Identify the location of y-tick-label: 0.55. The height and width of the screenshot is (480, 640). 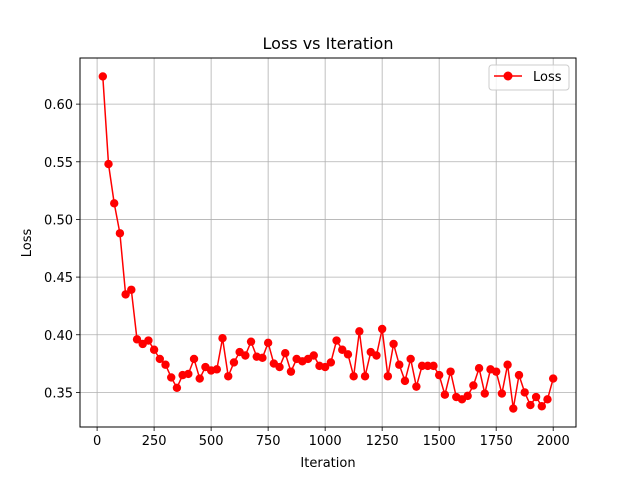
(58, 163).